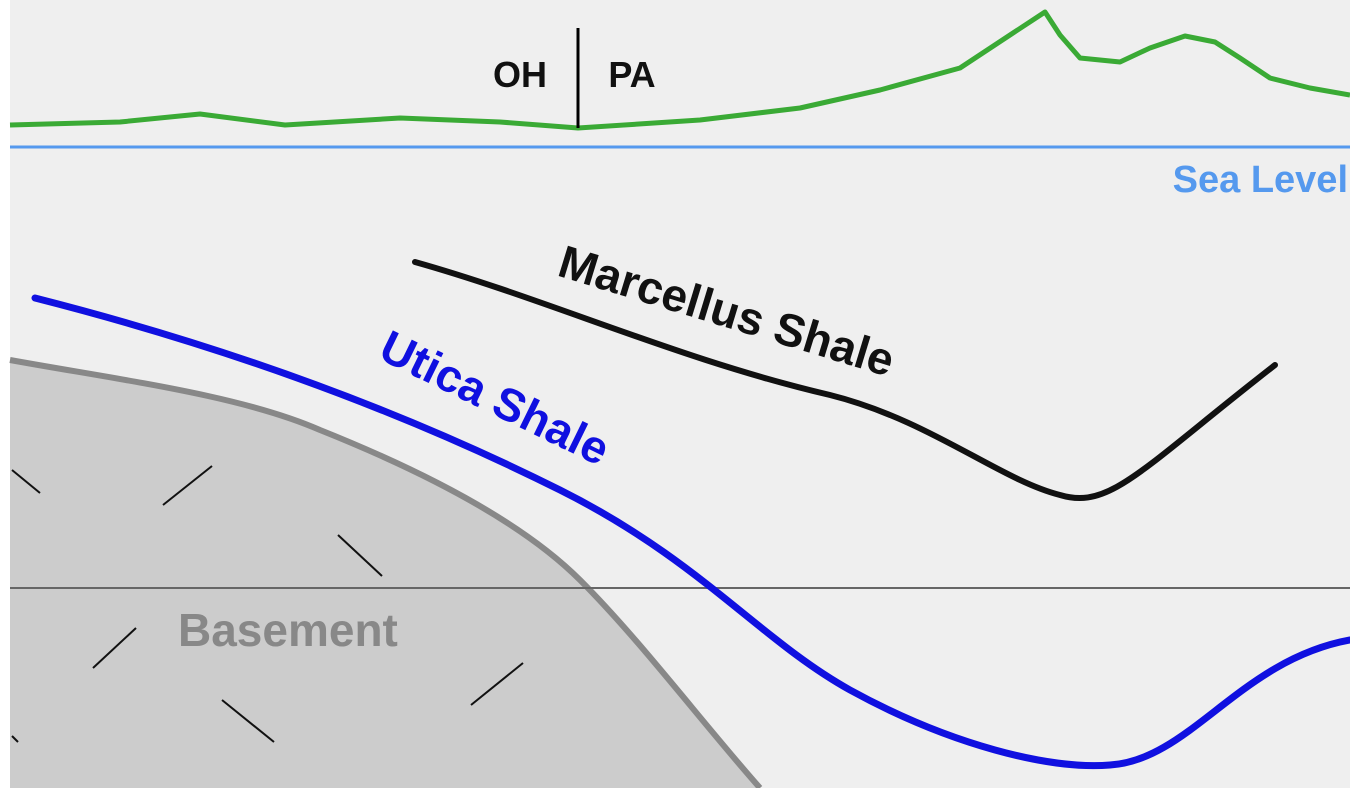 The height and width of the screenshot is (788, 1350). I want to click on state-label-oh: OH, so click(520, 74).